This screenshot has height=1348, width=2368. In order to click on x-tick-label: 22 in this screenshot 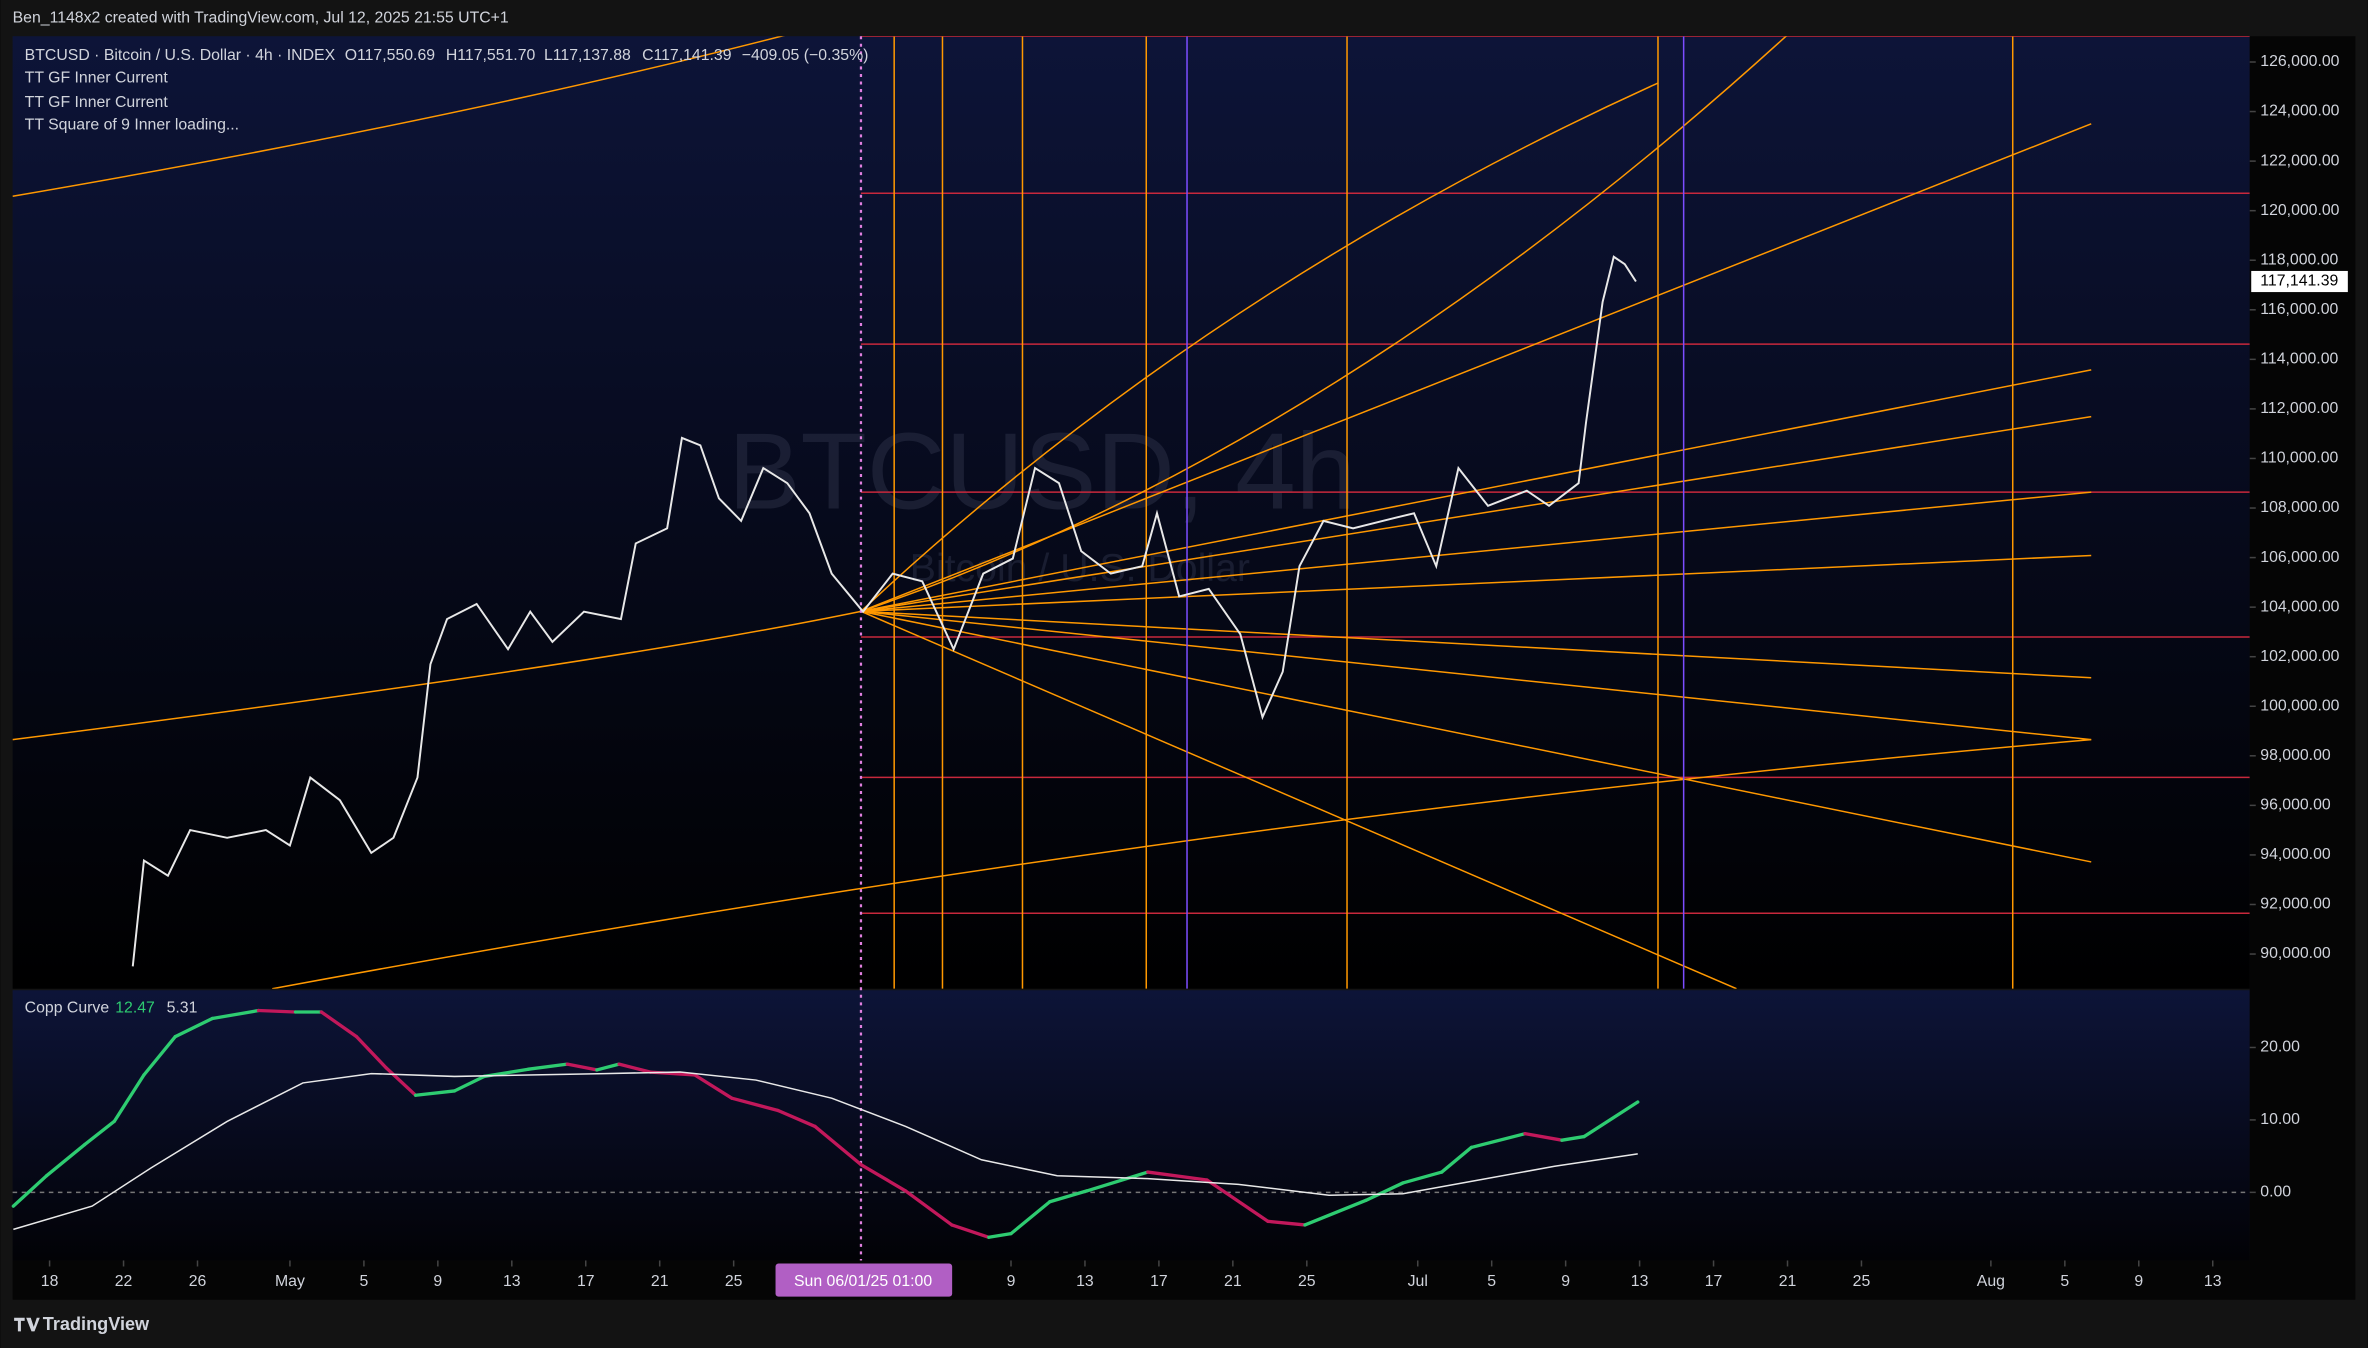, I will do `click(124, 1281)`.